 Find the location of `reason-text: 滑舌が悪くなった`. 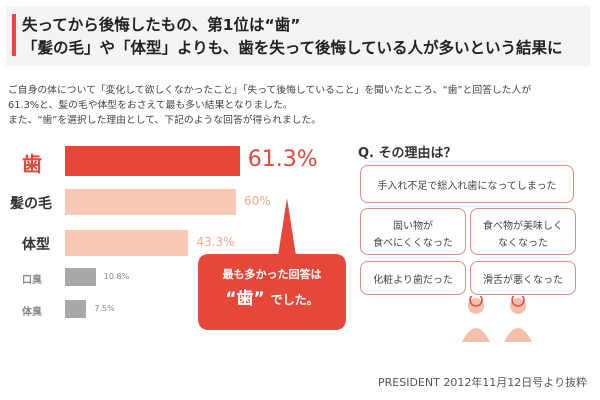

reason-text: 滑舌が悪くなった is located at coordinates (523, 280).